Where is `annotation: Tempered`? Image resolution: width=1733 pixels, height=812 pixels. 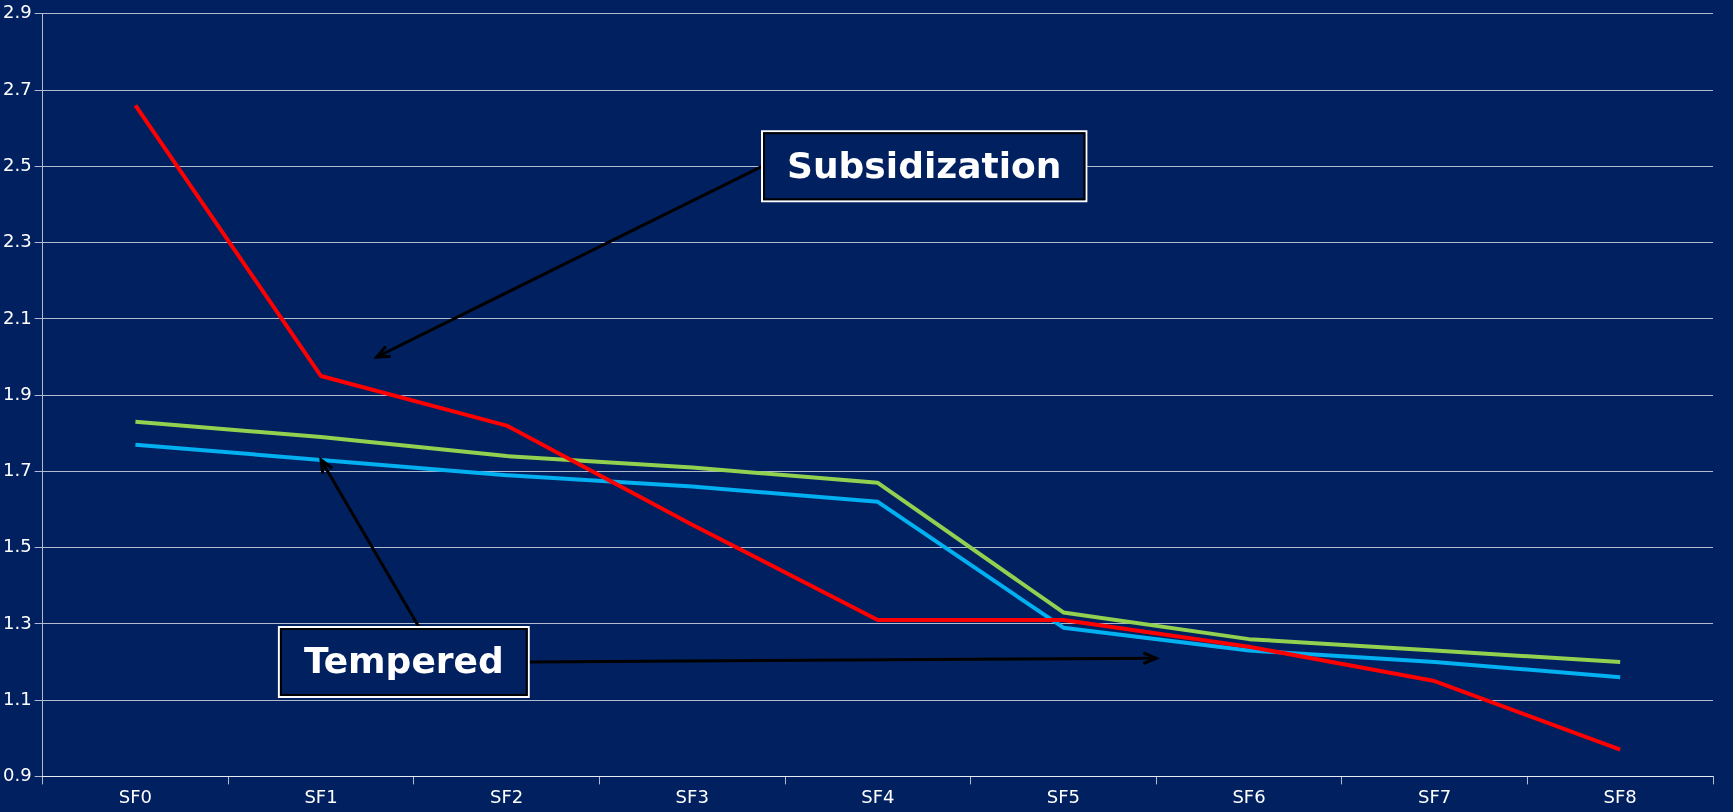 annotation: Tempered is located at coordinates (403, 661).